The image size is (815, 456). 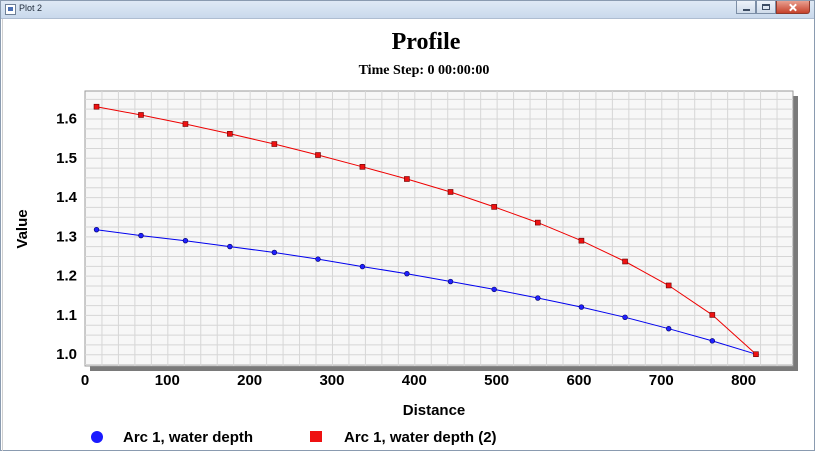 What do you see at coordinates (766, 7) in the screenshot?
I see `maximize-icon` at bounding box center [766, 7].